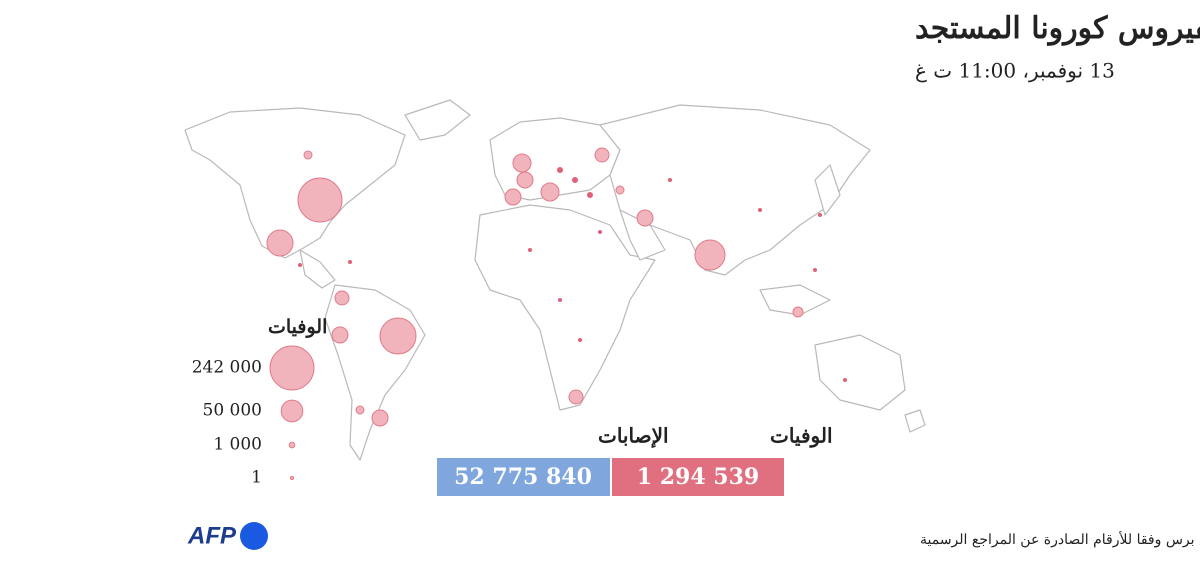  What do you see at coordinates (232, 411) in the screenshot?
I see `legend-label: 50 000` at bounding box center [232, 411].